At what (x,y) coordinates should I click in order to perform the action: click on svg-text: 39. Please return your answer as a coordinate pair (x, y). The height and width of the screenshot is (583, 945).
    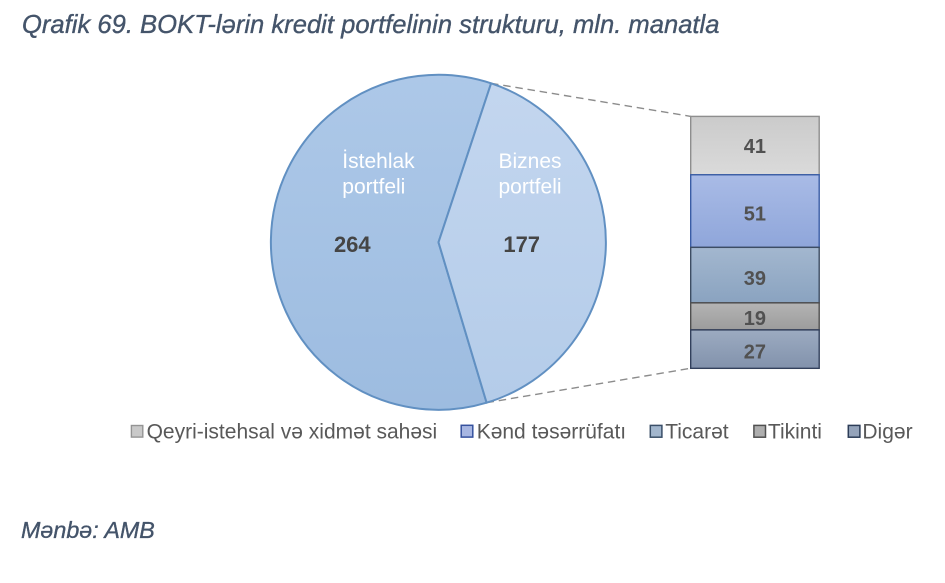
    Looking at the image, I should click on (755, 279).